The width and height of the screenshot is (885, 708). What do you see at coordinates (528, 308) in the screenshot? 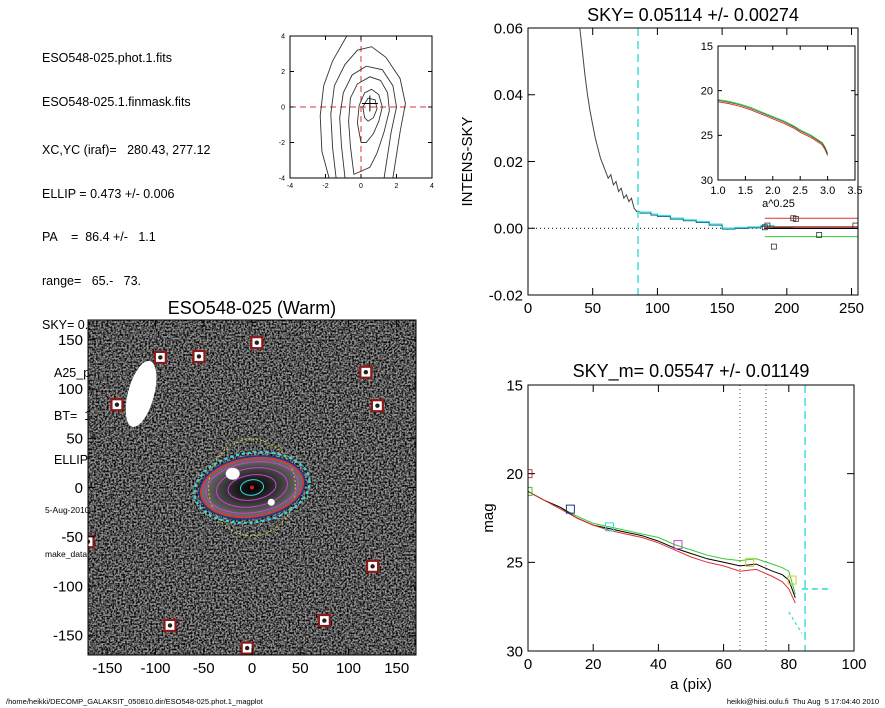
I see `sky-xtick-label: 0` at bounding box center [528, 308].